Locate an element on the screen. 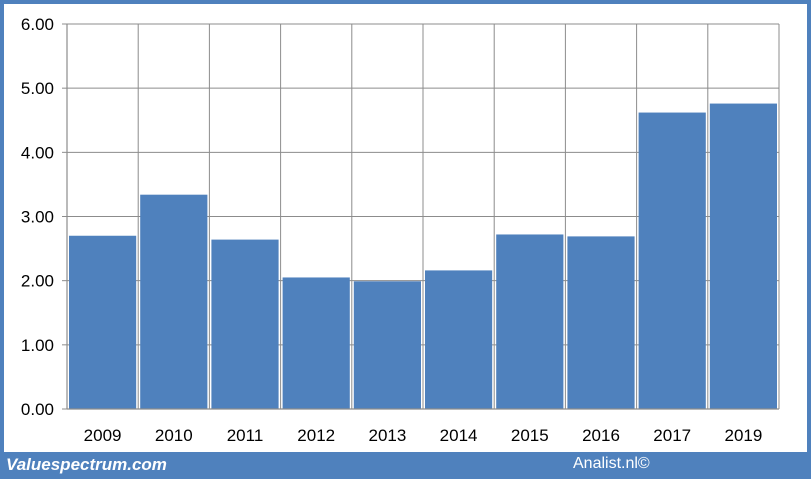 This screenshot has width=811, height=479. y-tick-labels: 0.00 1.00 2.00 3.00 4.00 5.00 6.00 is located at coordinates (37, 217).